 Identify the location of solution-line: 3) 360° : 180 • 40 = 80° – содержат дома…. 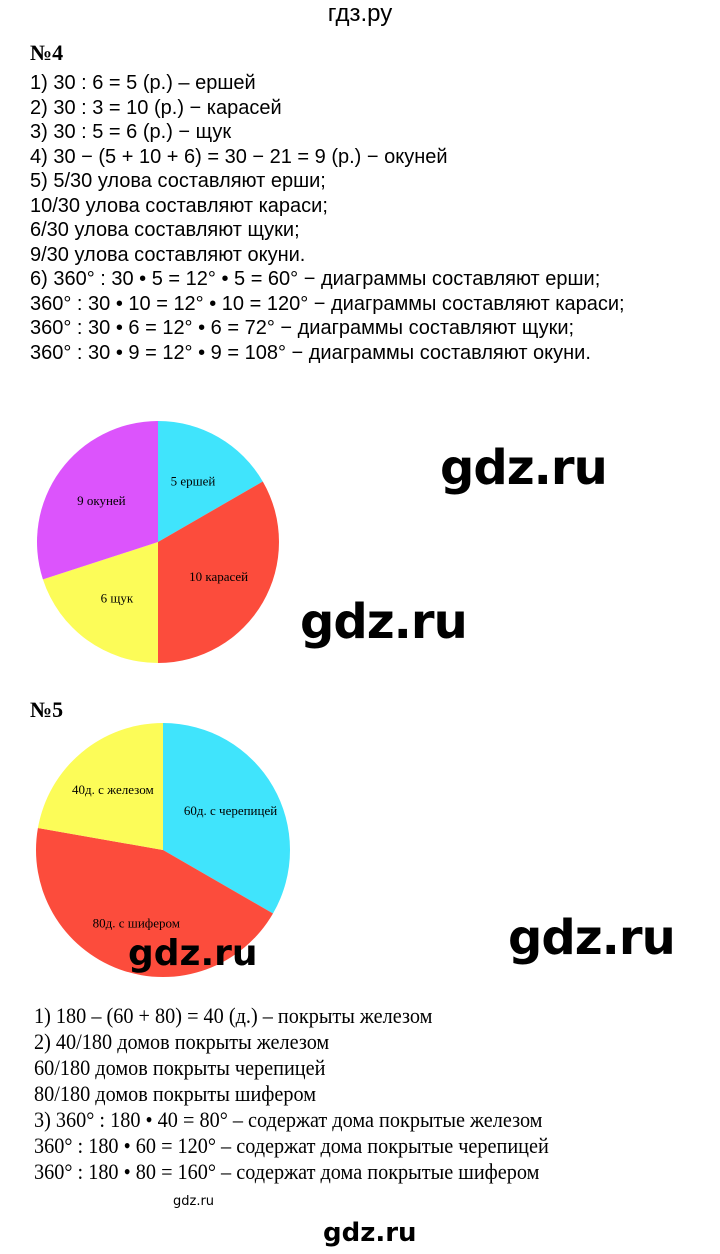
(288, 1119).